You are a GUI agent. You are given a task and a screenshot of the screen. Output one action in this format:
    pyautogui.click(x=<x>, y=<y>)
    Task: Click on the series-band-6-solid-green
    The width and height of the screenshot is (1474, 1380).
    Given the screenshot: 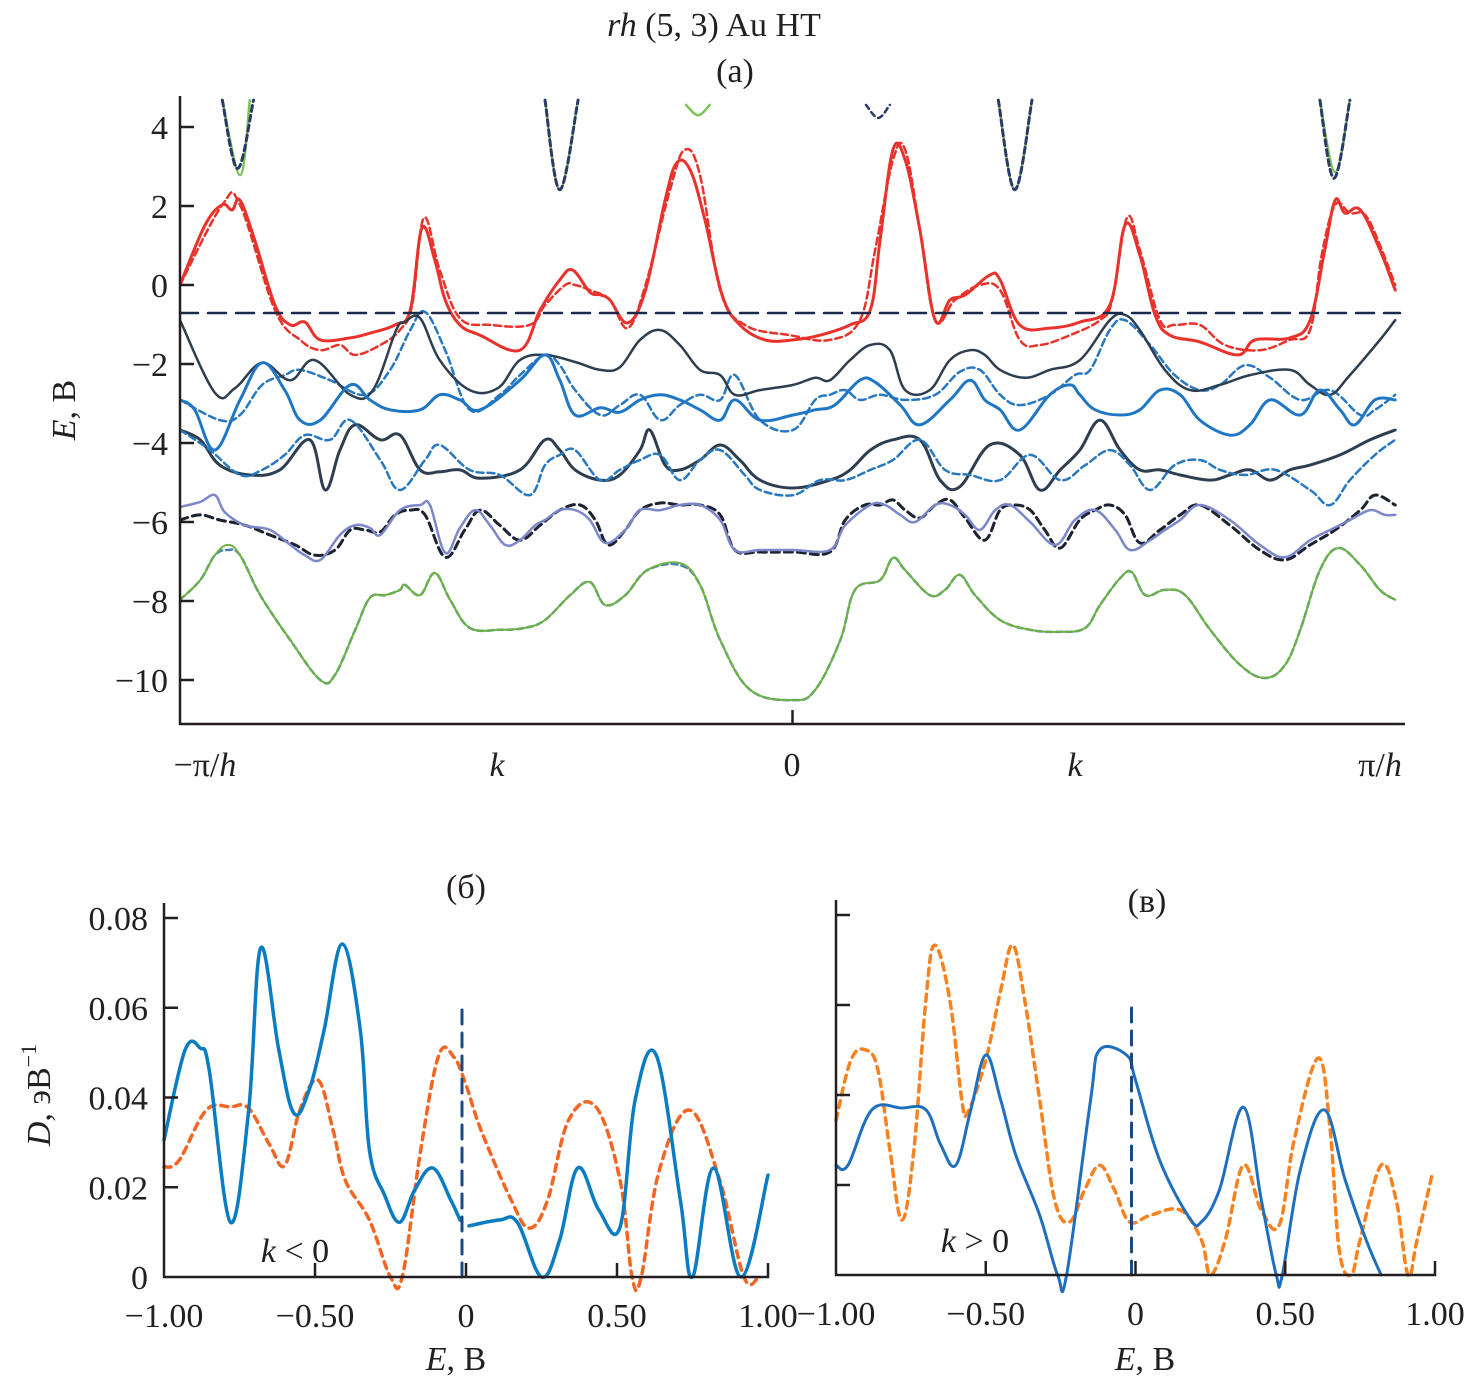 What is the action you would take?
    pyautogui.click(x=788, y=622)
    